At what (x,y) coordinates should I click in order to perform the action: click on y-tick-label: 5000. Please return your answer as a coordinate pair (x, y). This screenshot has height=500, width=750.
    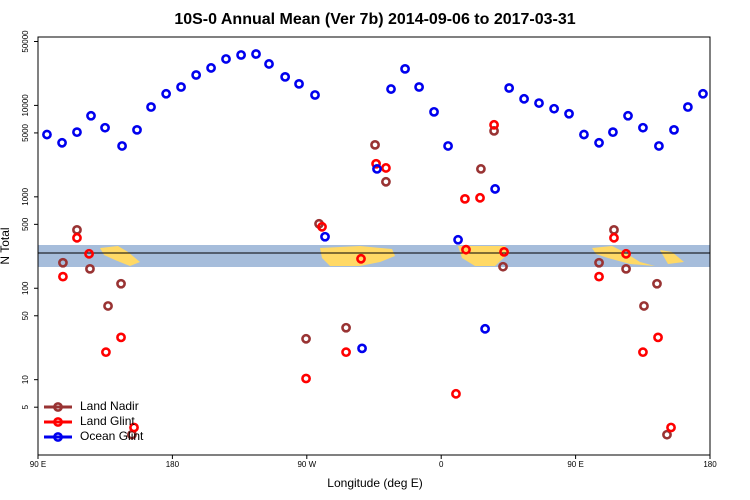
    Looking at the image, I should click on (25, 132).